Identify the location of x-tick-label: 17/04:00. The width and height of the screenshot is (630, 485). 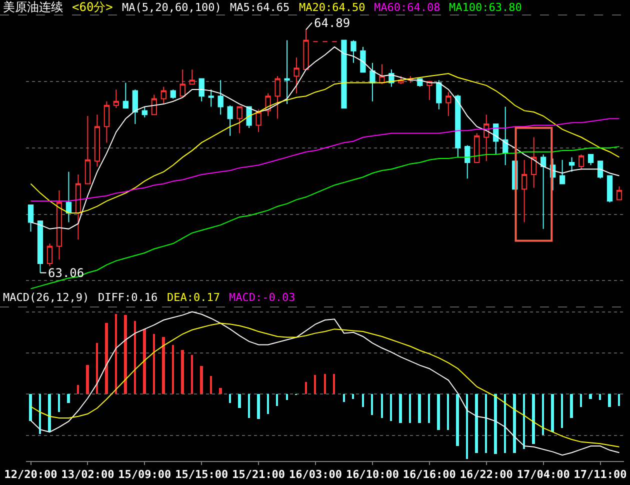
(543, 475).